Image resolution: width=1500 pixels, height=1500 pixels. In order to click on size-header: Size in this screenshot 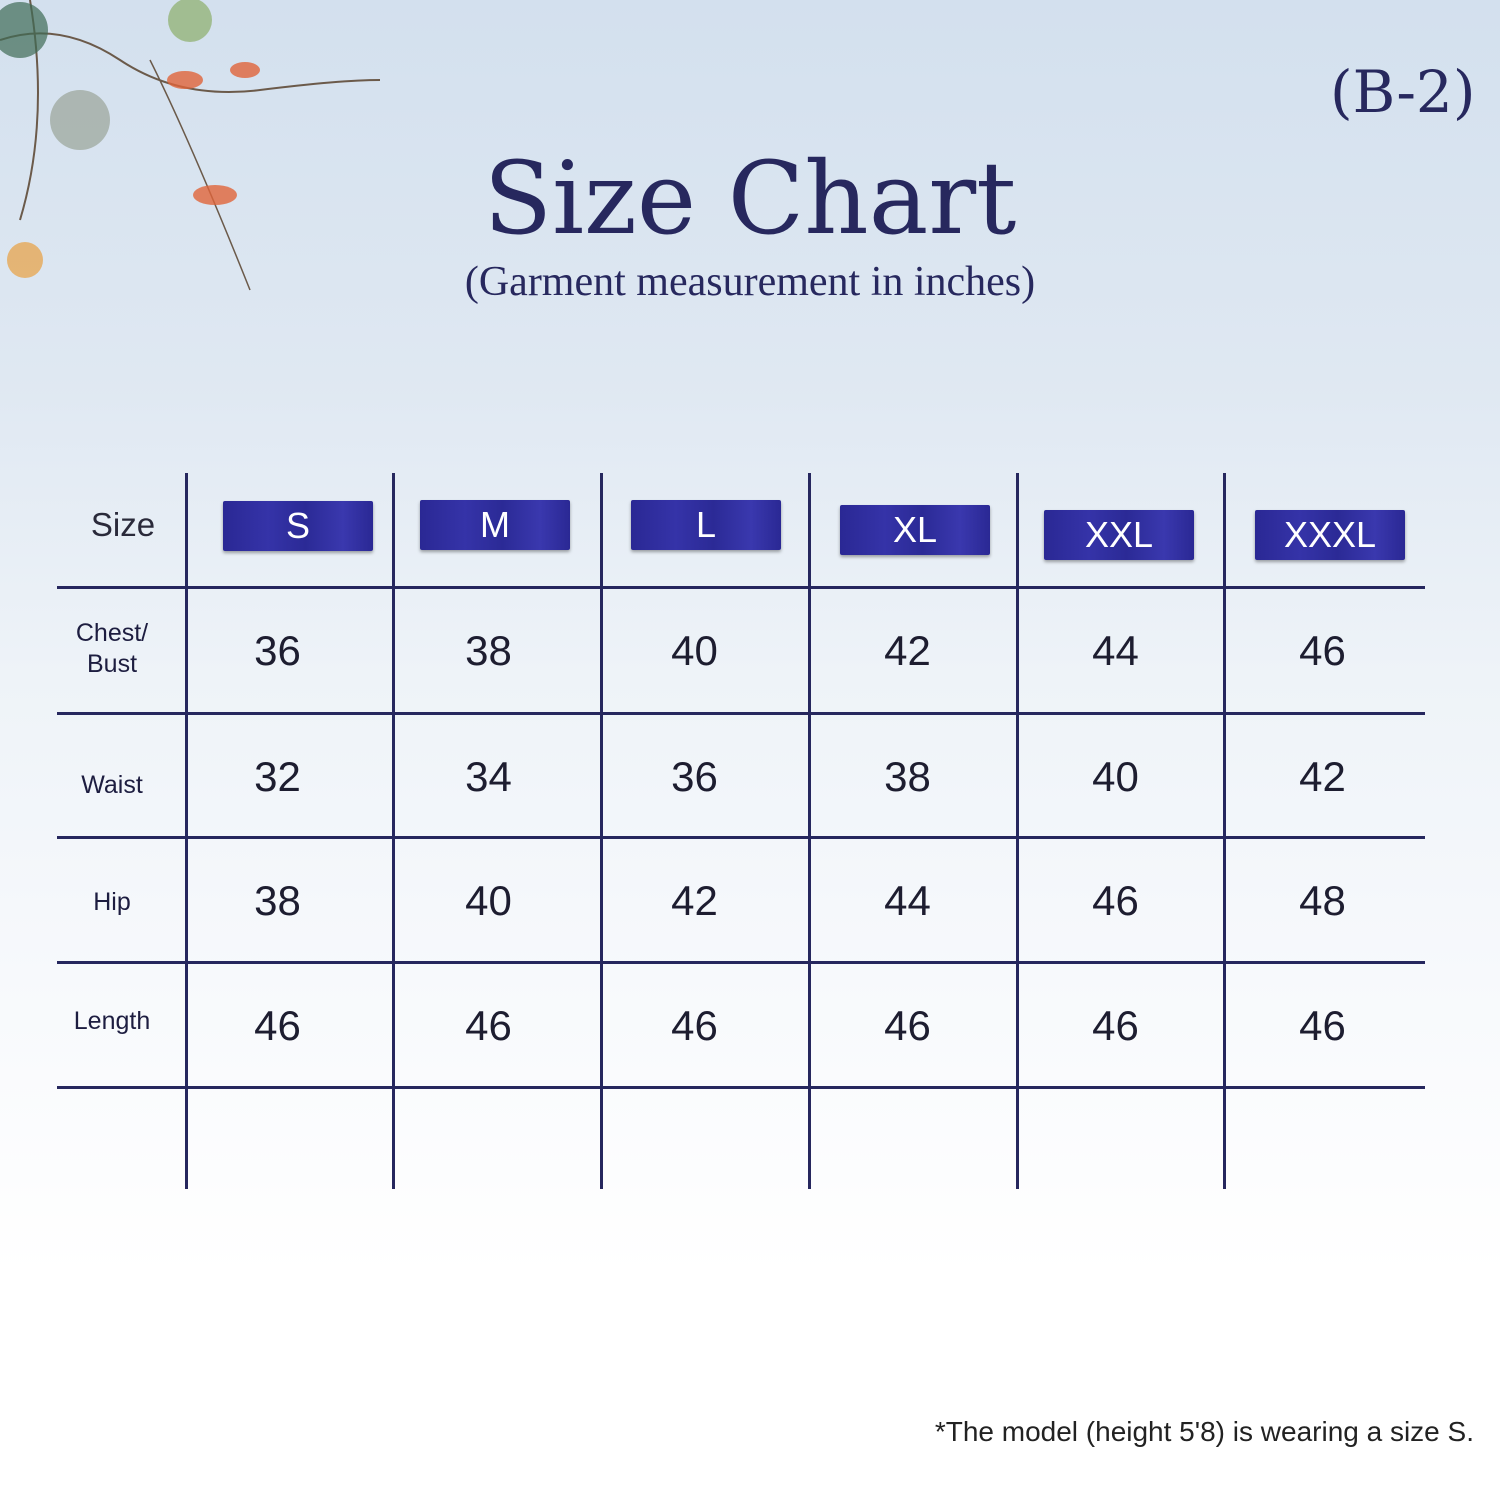, I will do `click(123, 524)`.